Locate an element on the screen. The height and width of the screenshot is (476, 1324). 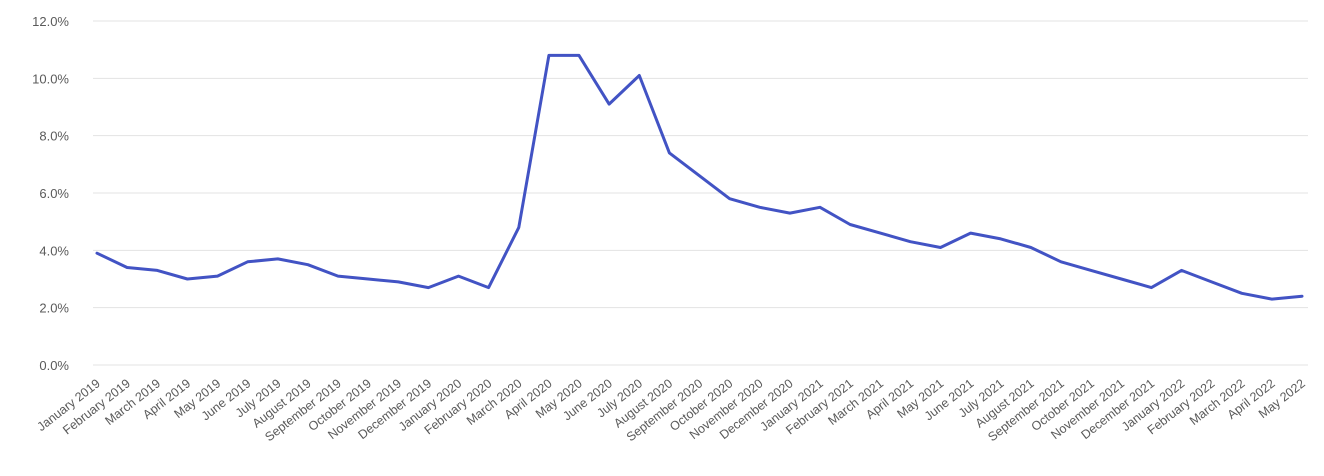
y-tick-label: 6.0% is located at coordinates (54, 193).